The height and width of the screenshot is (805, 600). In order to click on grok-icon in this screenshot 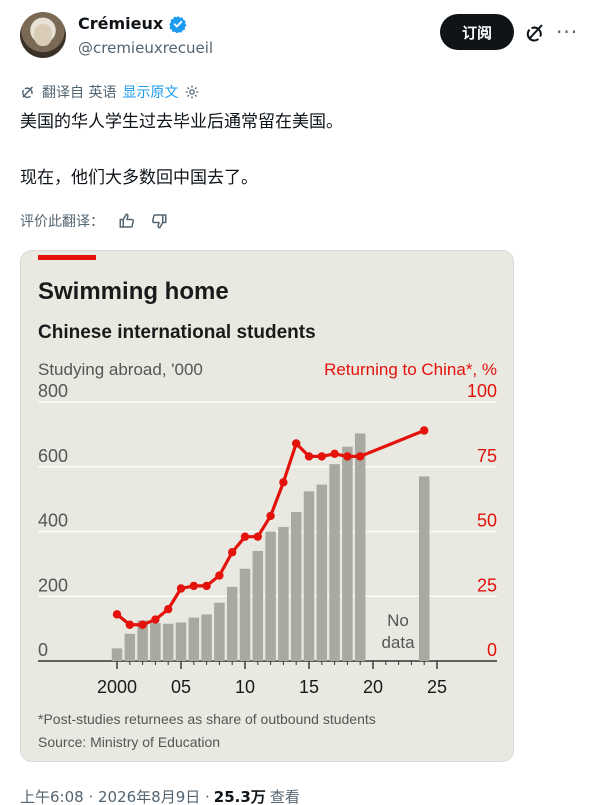, I will do `click(535, 33)`.